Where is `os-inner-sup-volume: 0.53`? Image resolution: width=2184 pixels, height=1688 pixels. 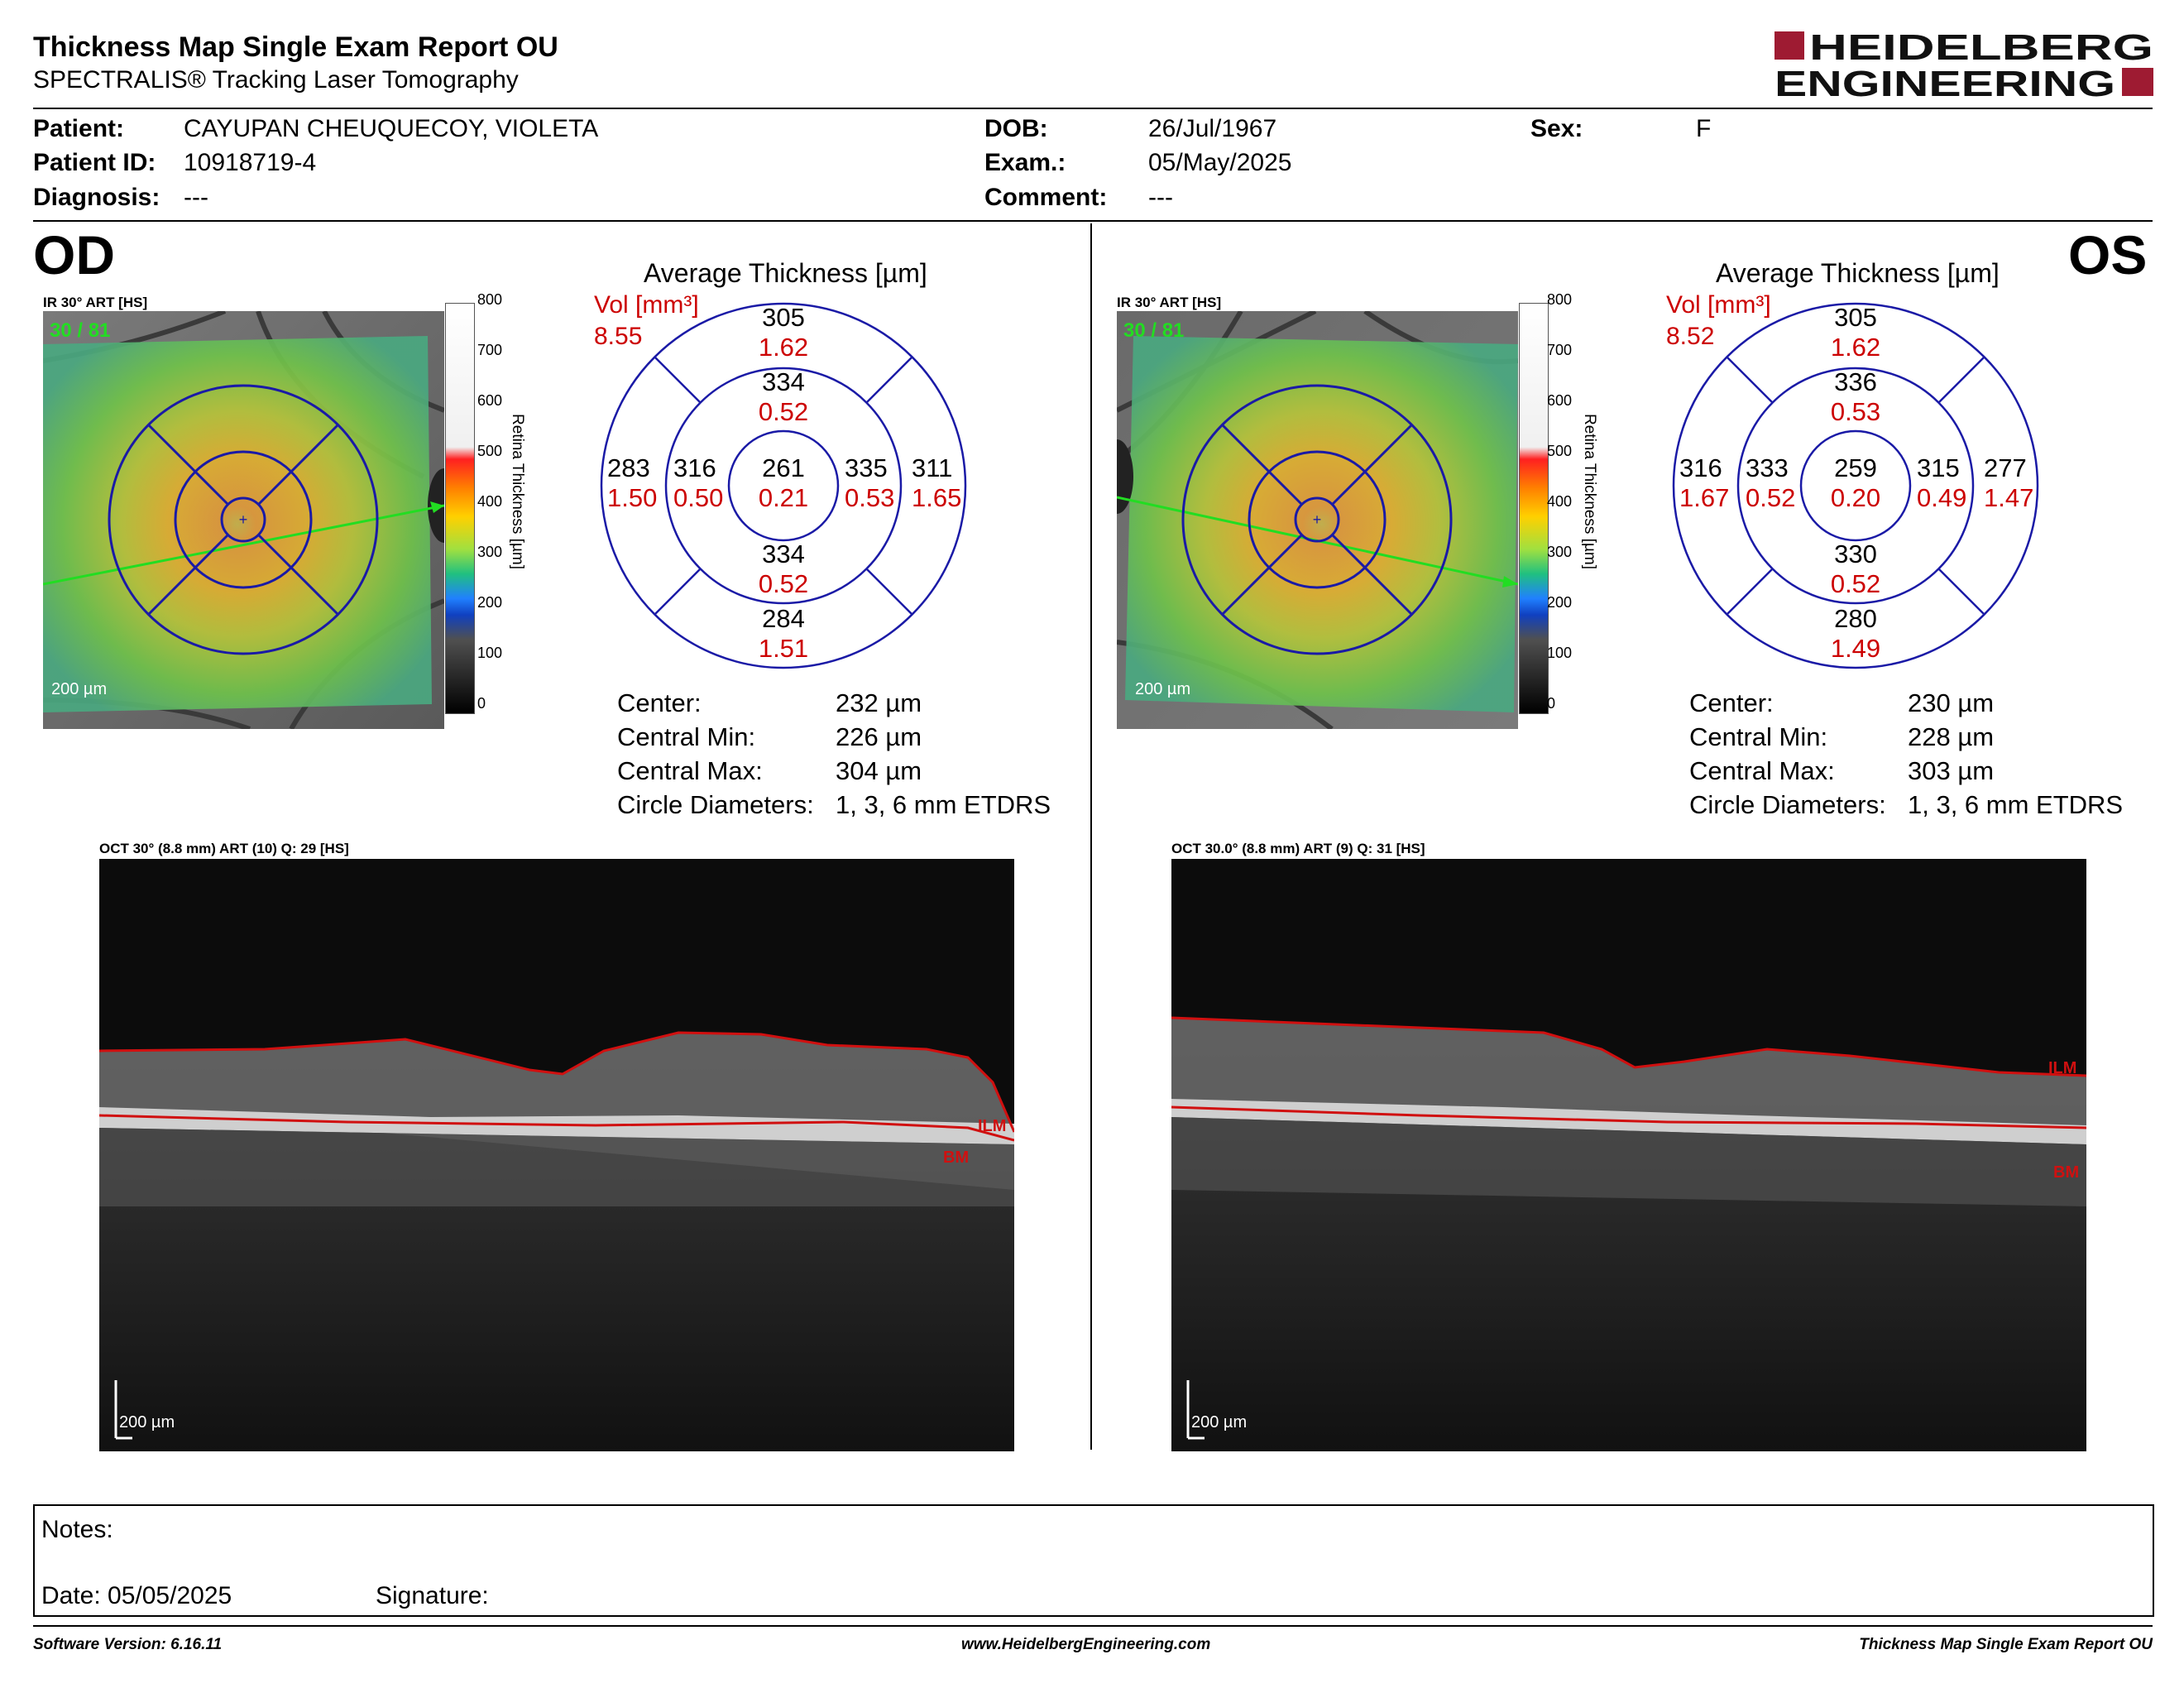
os-inner-sup-volume: 0.53 is located at coordinates (1855, 411).